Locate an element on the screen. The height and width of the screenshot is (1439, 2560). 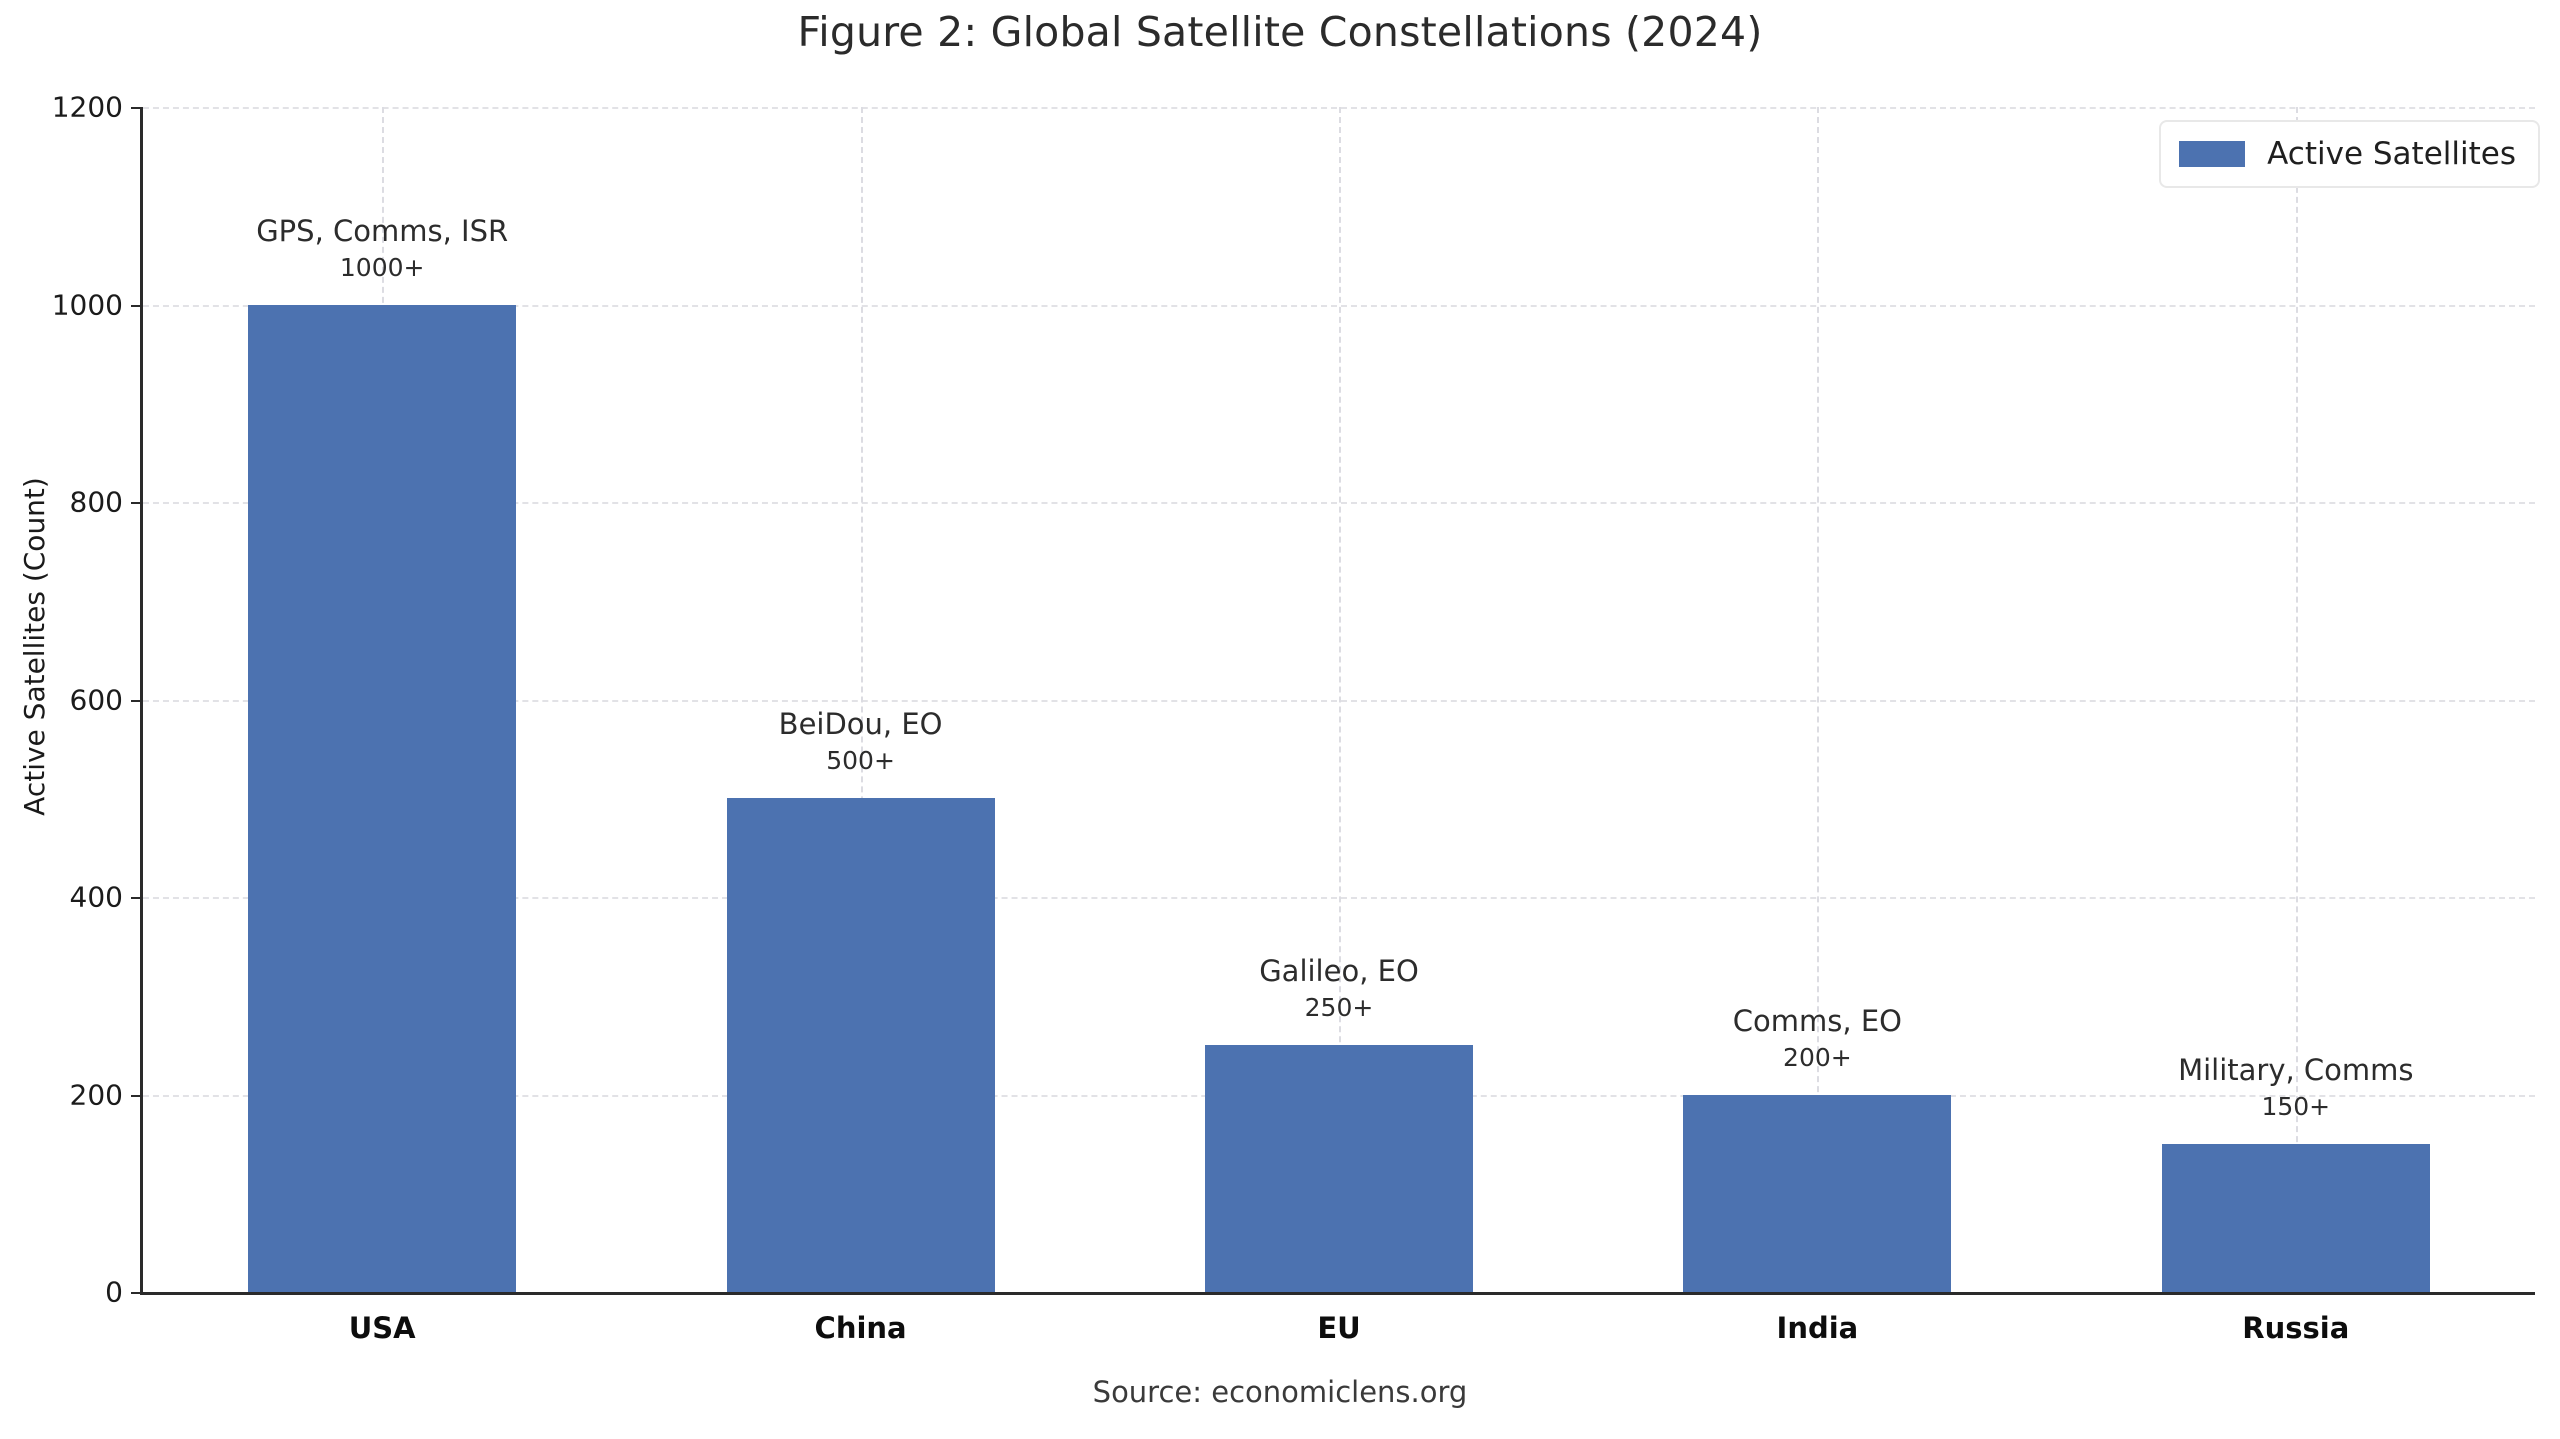
y-tick-label: 1200 is located at coordinates (87, 107).